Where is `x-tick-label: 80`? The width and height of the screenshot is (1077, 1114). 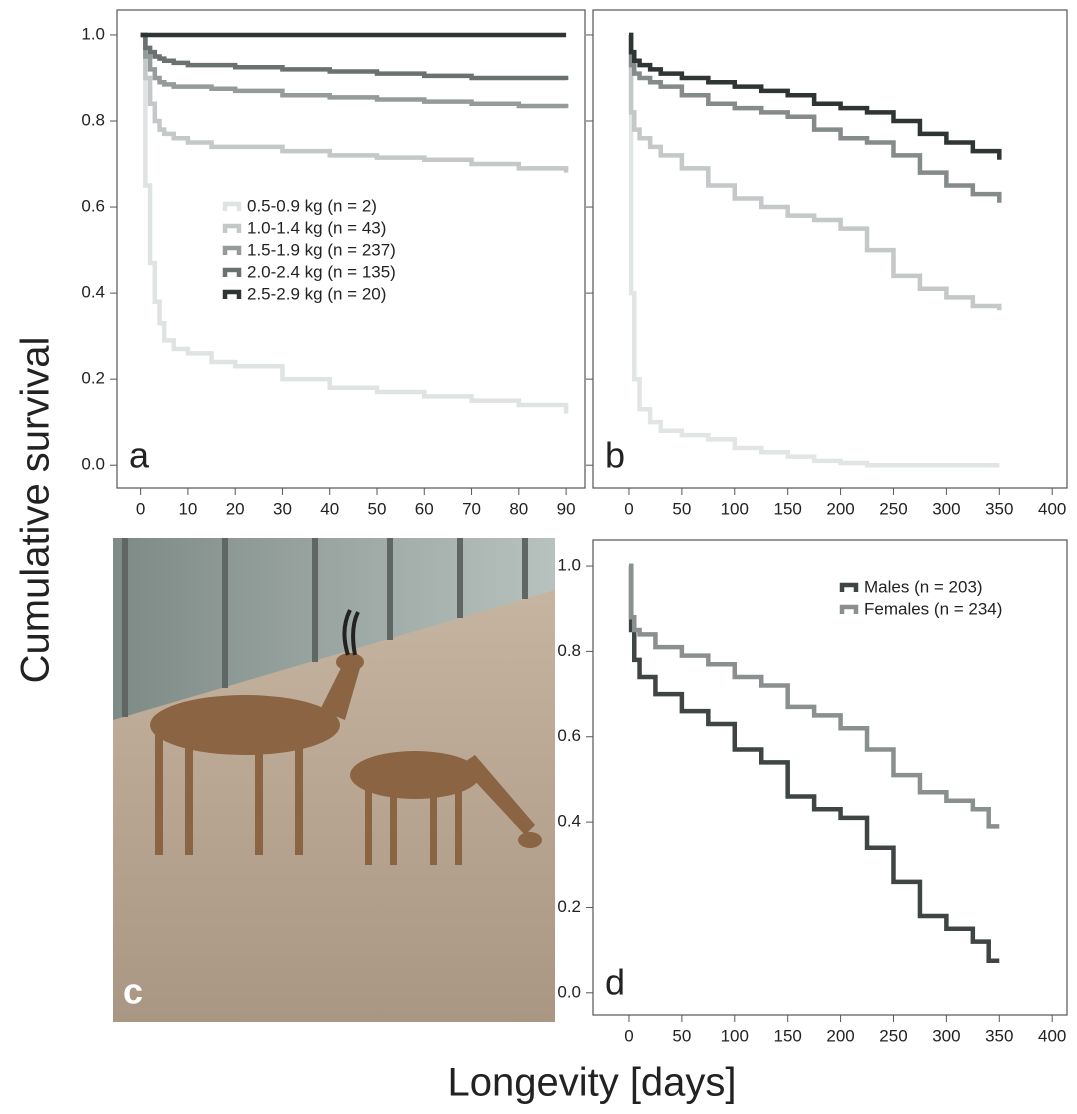 x-tick-label: 80 is located at coordinates (518, 508).